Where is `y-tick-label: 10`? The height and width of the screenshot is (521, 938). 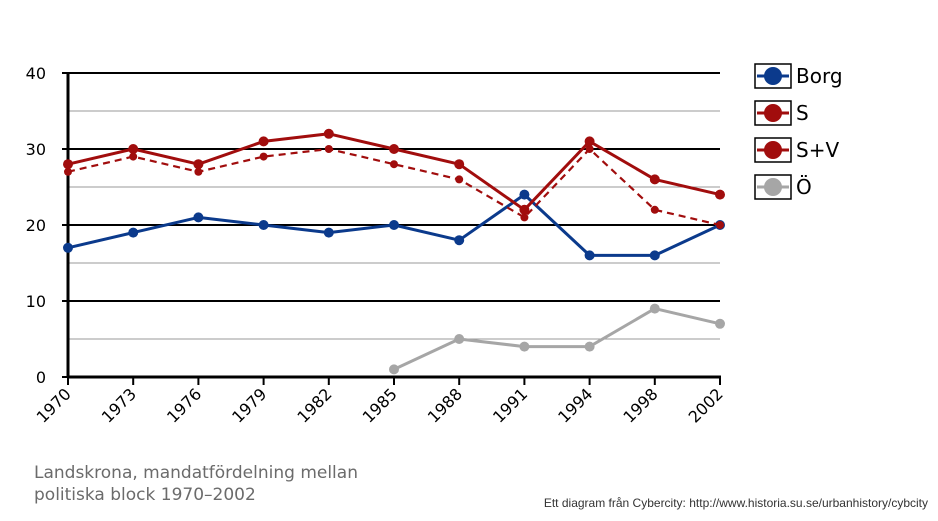 y-tick-label: 10 is located at coordinates (36, 301).